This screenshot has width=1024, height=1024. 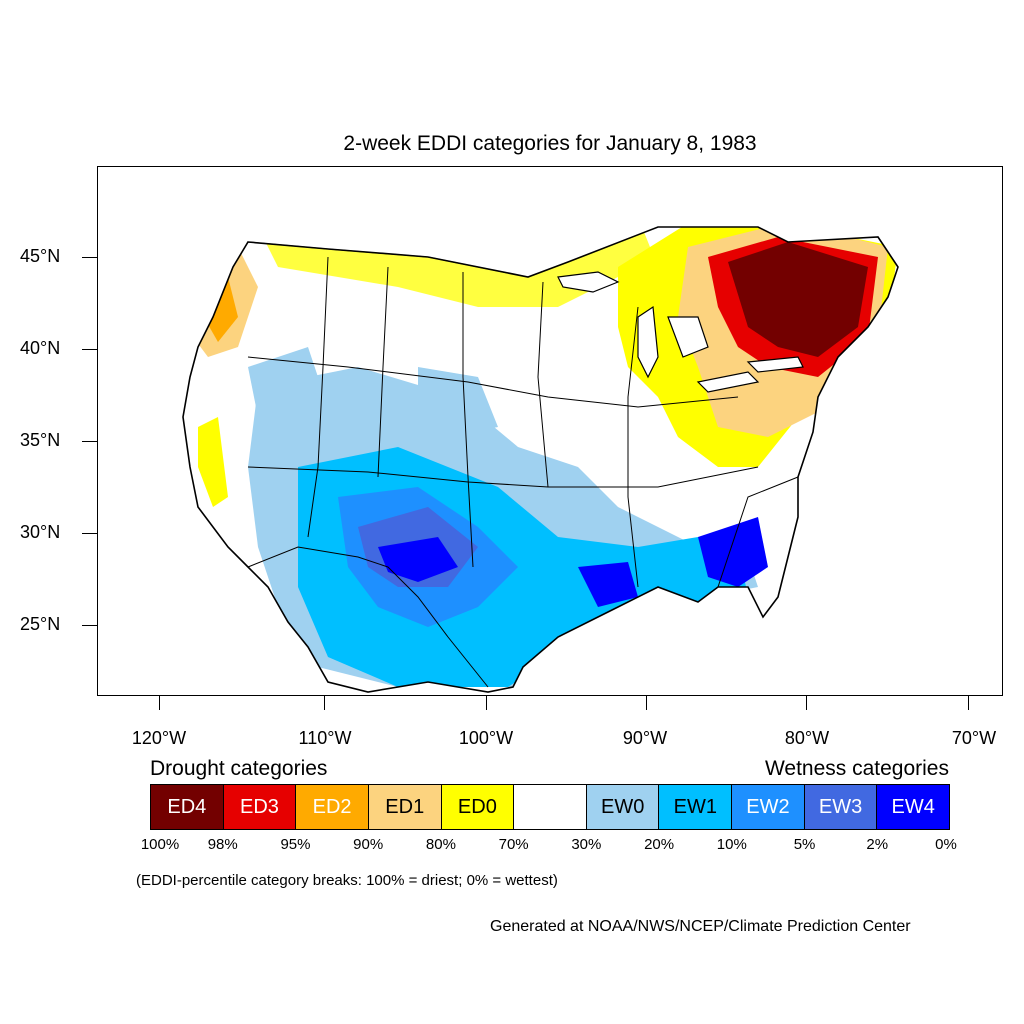 I want to click on great-lakes, so click(x=680, y=332).